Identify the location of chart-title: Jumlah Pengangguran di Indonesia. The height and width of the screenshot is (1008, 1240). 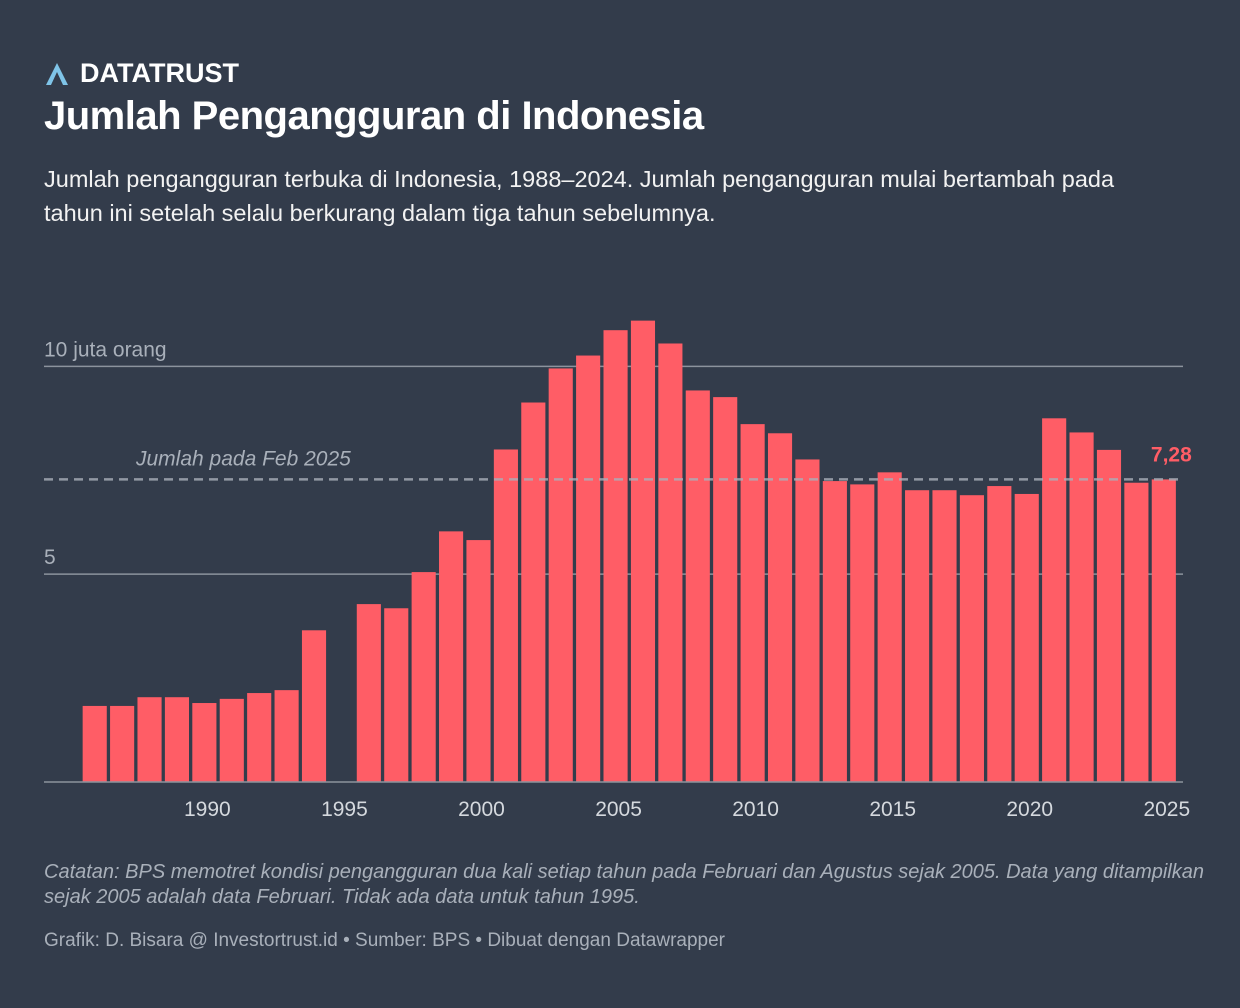
(374, 116).